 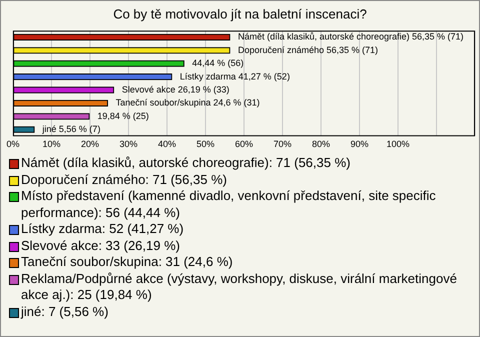 I want to click on legend-label: Reklama/Podpůrné akce (výstavy, workshopy, diskuse, virální marketingové akce aj.): 25 (19,84 %), so click(x=239, y=287).